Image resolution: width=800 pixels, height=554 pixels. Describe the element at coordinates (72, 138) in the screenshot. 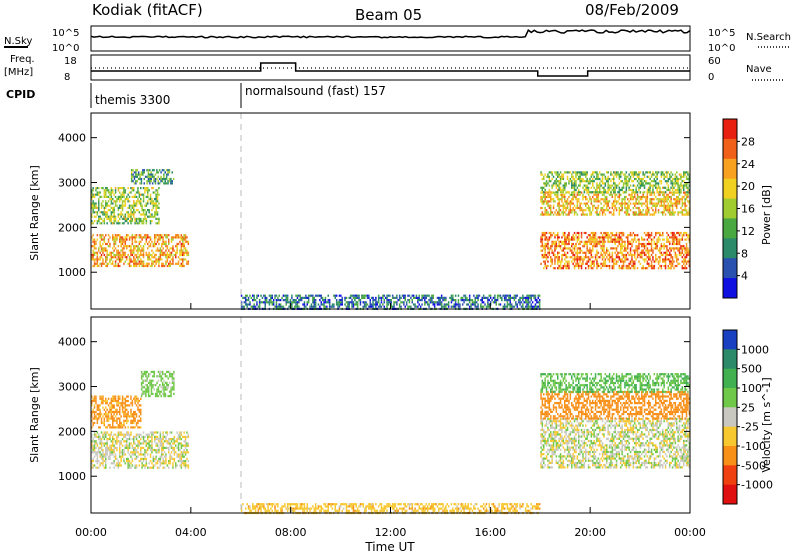

I see `y-tick-label: 4000` at that location.